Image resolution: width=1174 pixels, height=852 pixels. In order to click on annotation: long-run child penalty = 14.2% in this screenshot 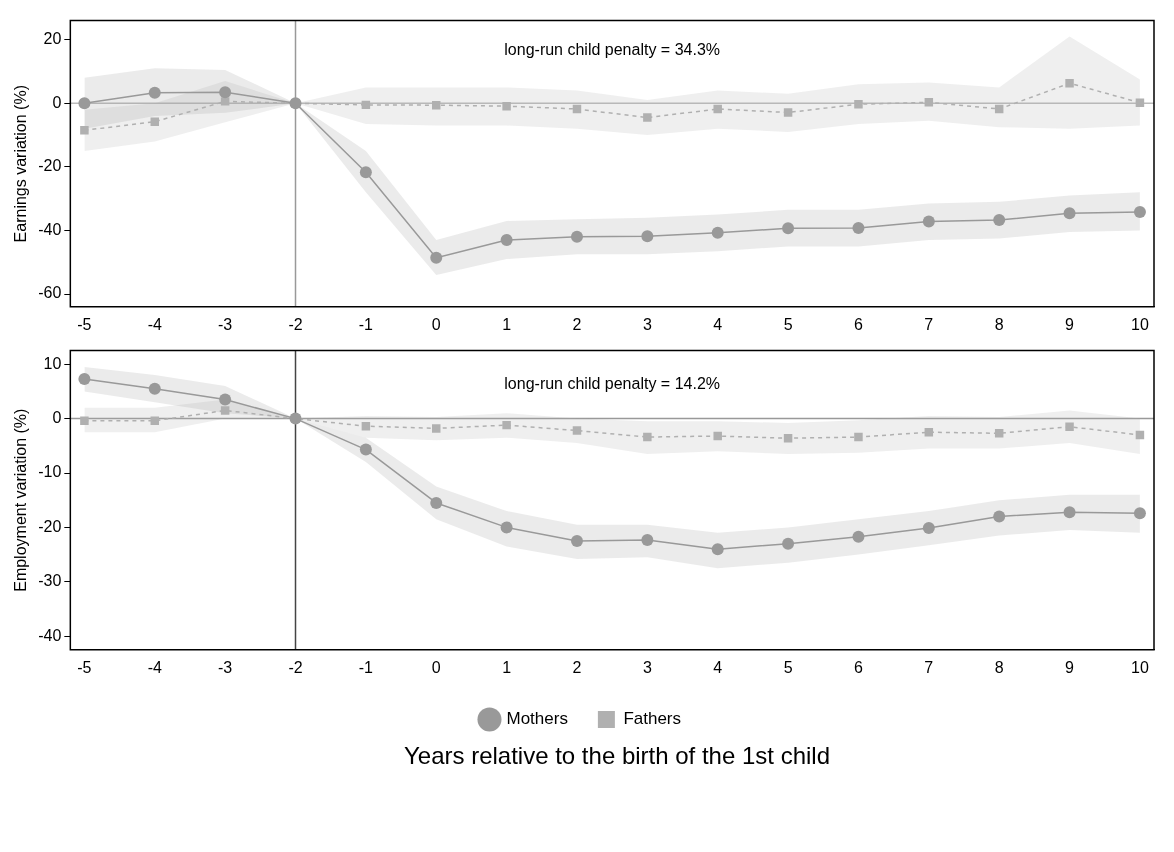, I will do `click(612, 384)`.